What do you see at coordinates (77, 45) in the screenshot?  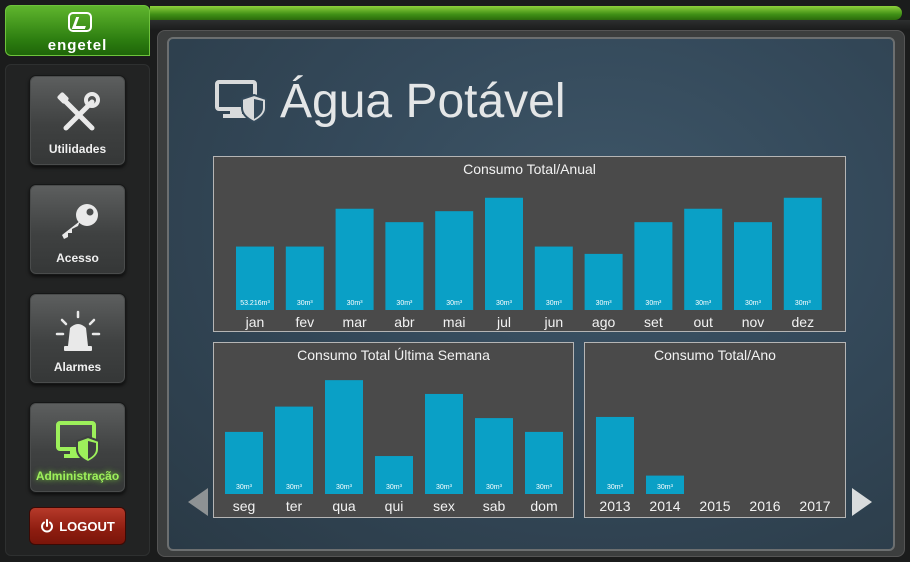 I see `brand-name: engetel` at bounding box center [77, 45].